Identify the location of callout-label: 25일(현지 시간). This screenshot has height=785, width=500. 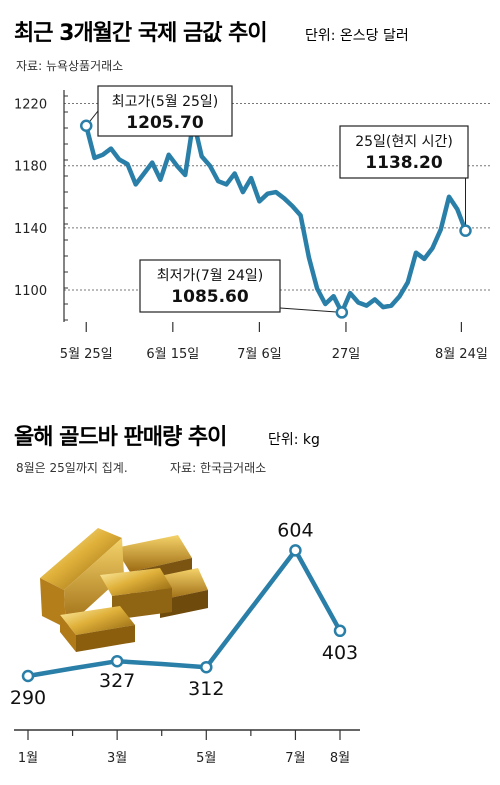
(404, 142).